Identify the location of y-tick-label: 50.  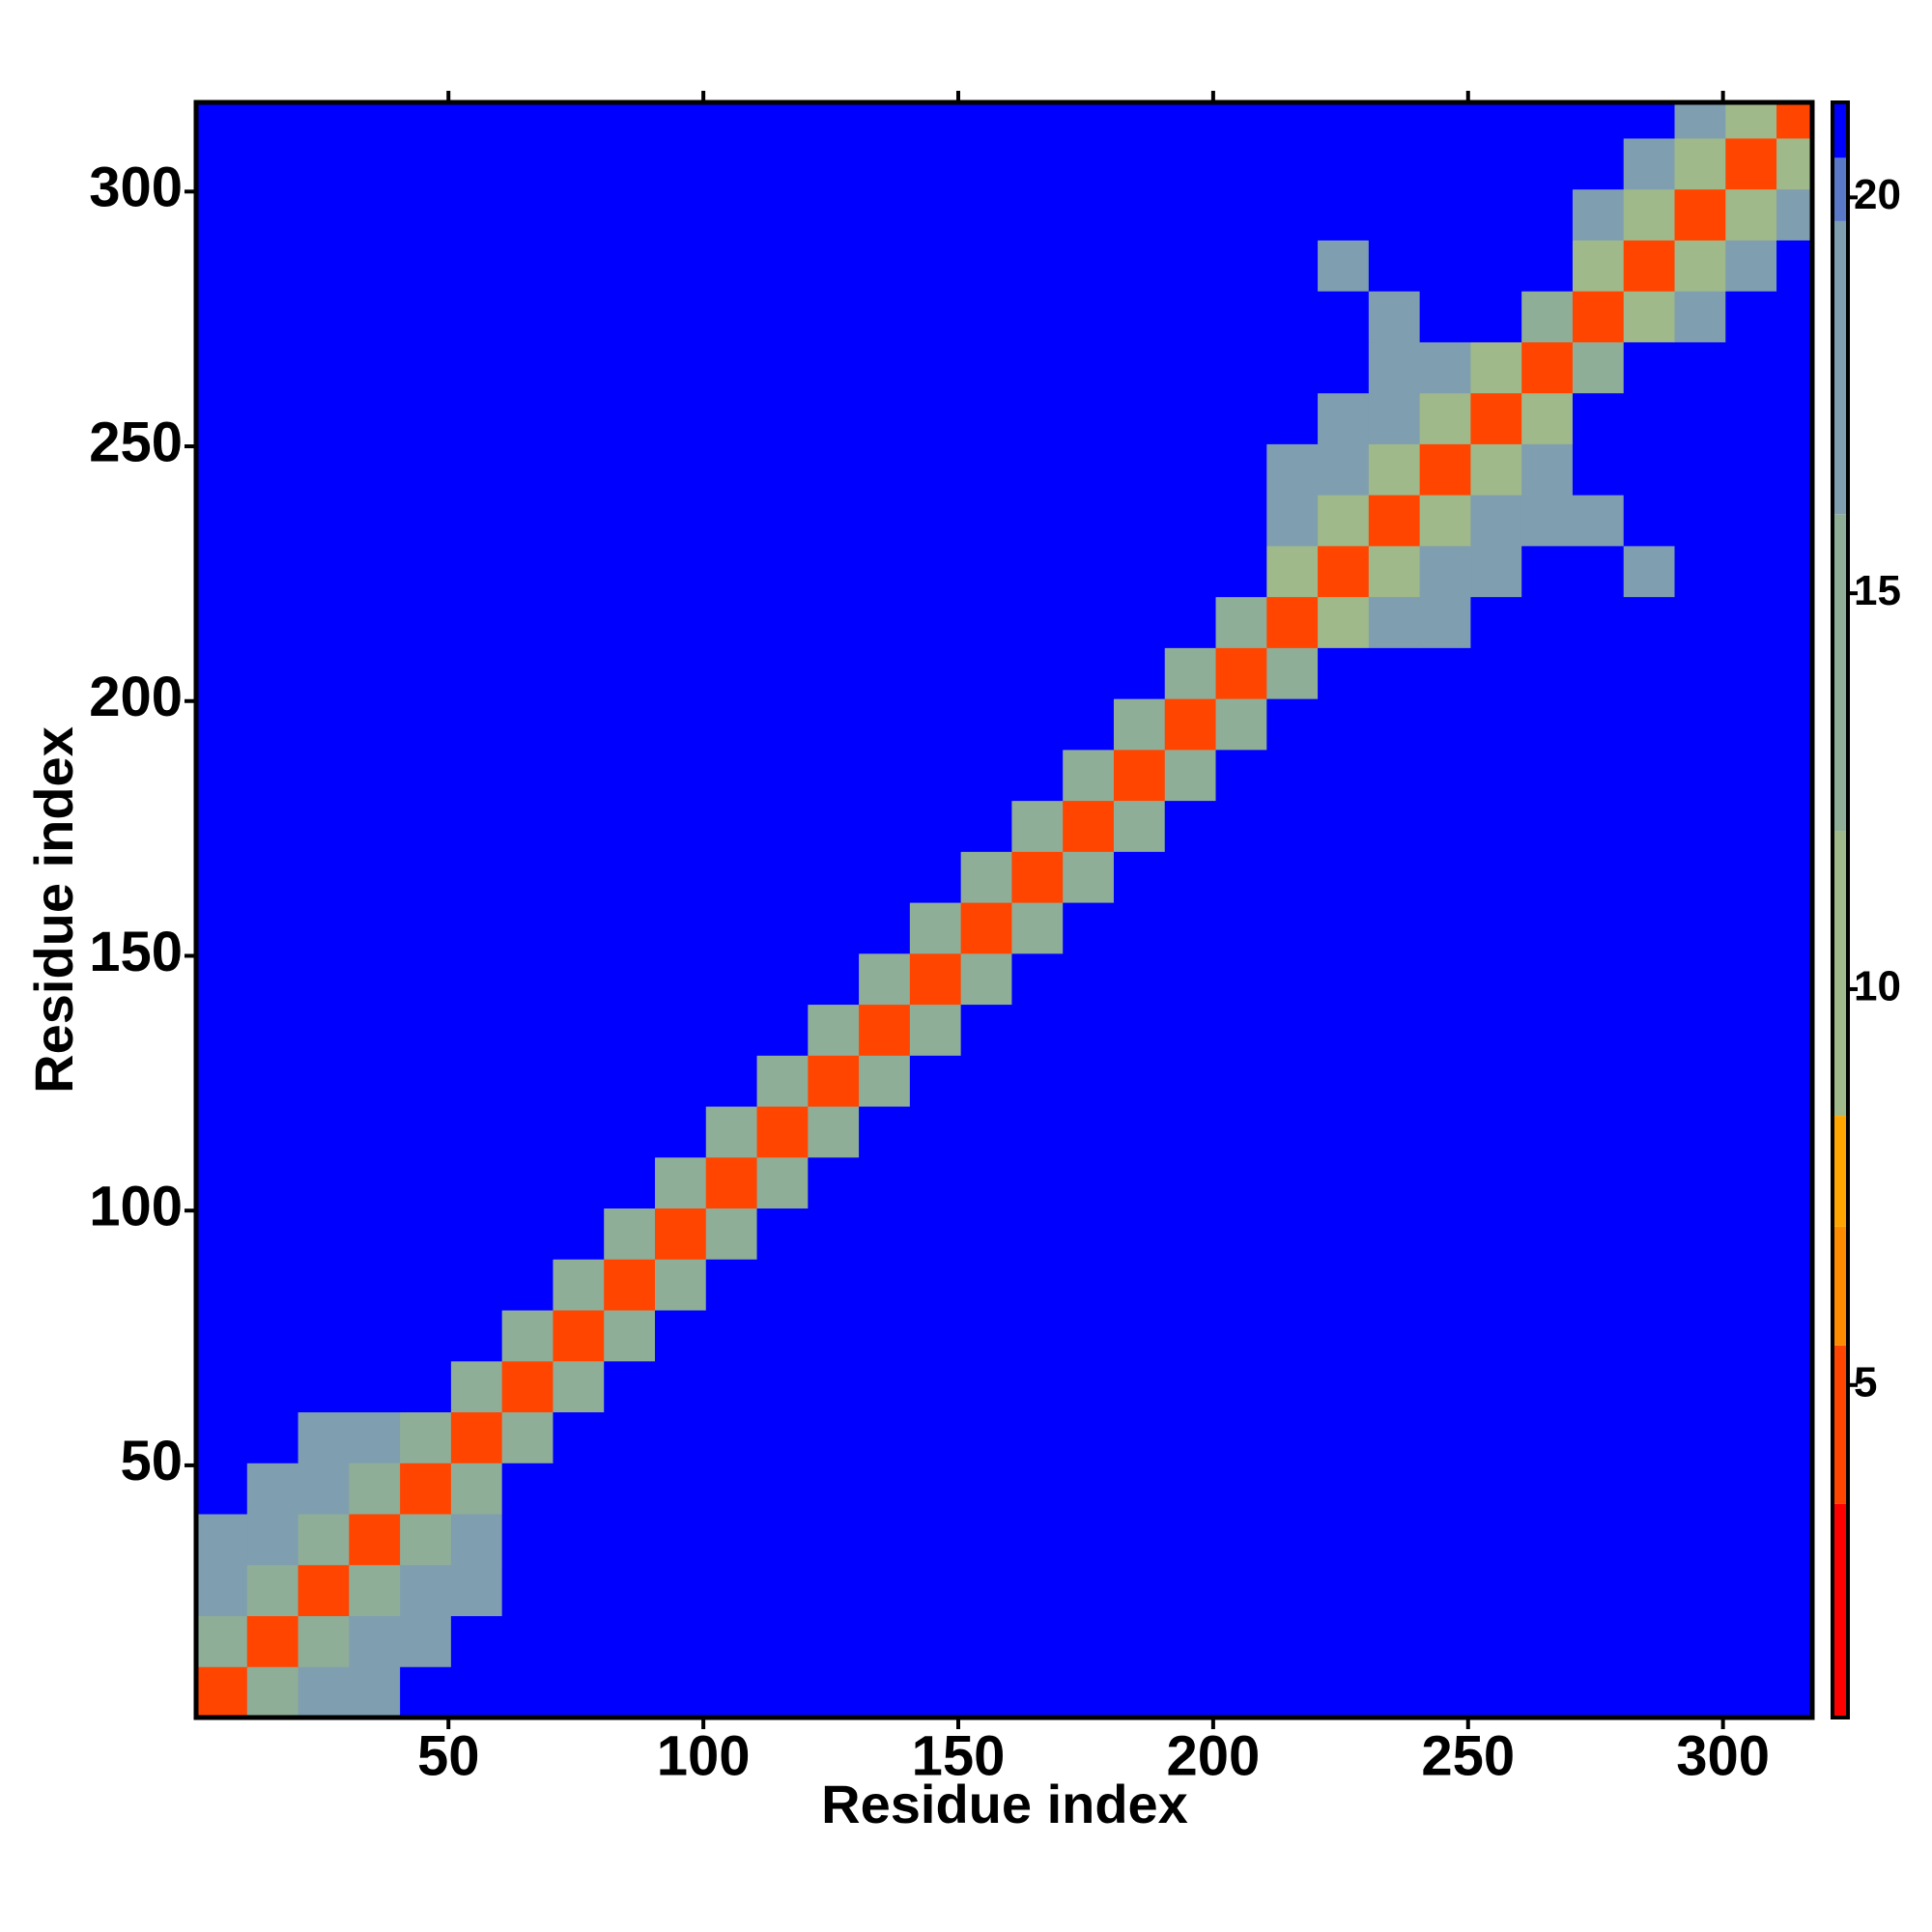
(151, 1461).